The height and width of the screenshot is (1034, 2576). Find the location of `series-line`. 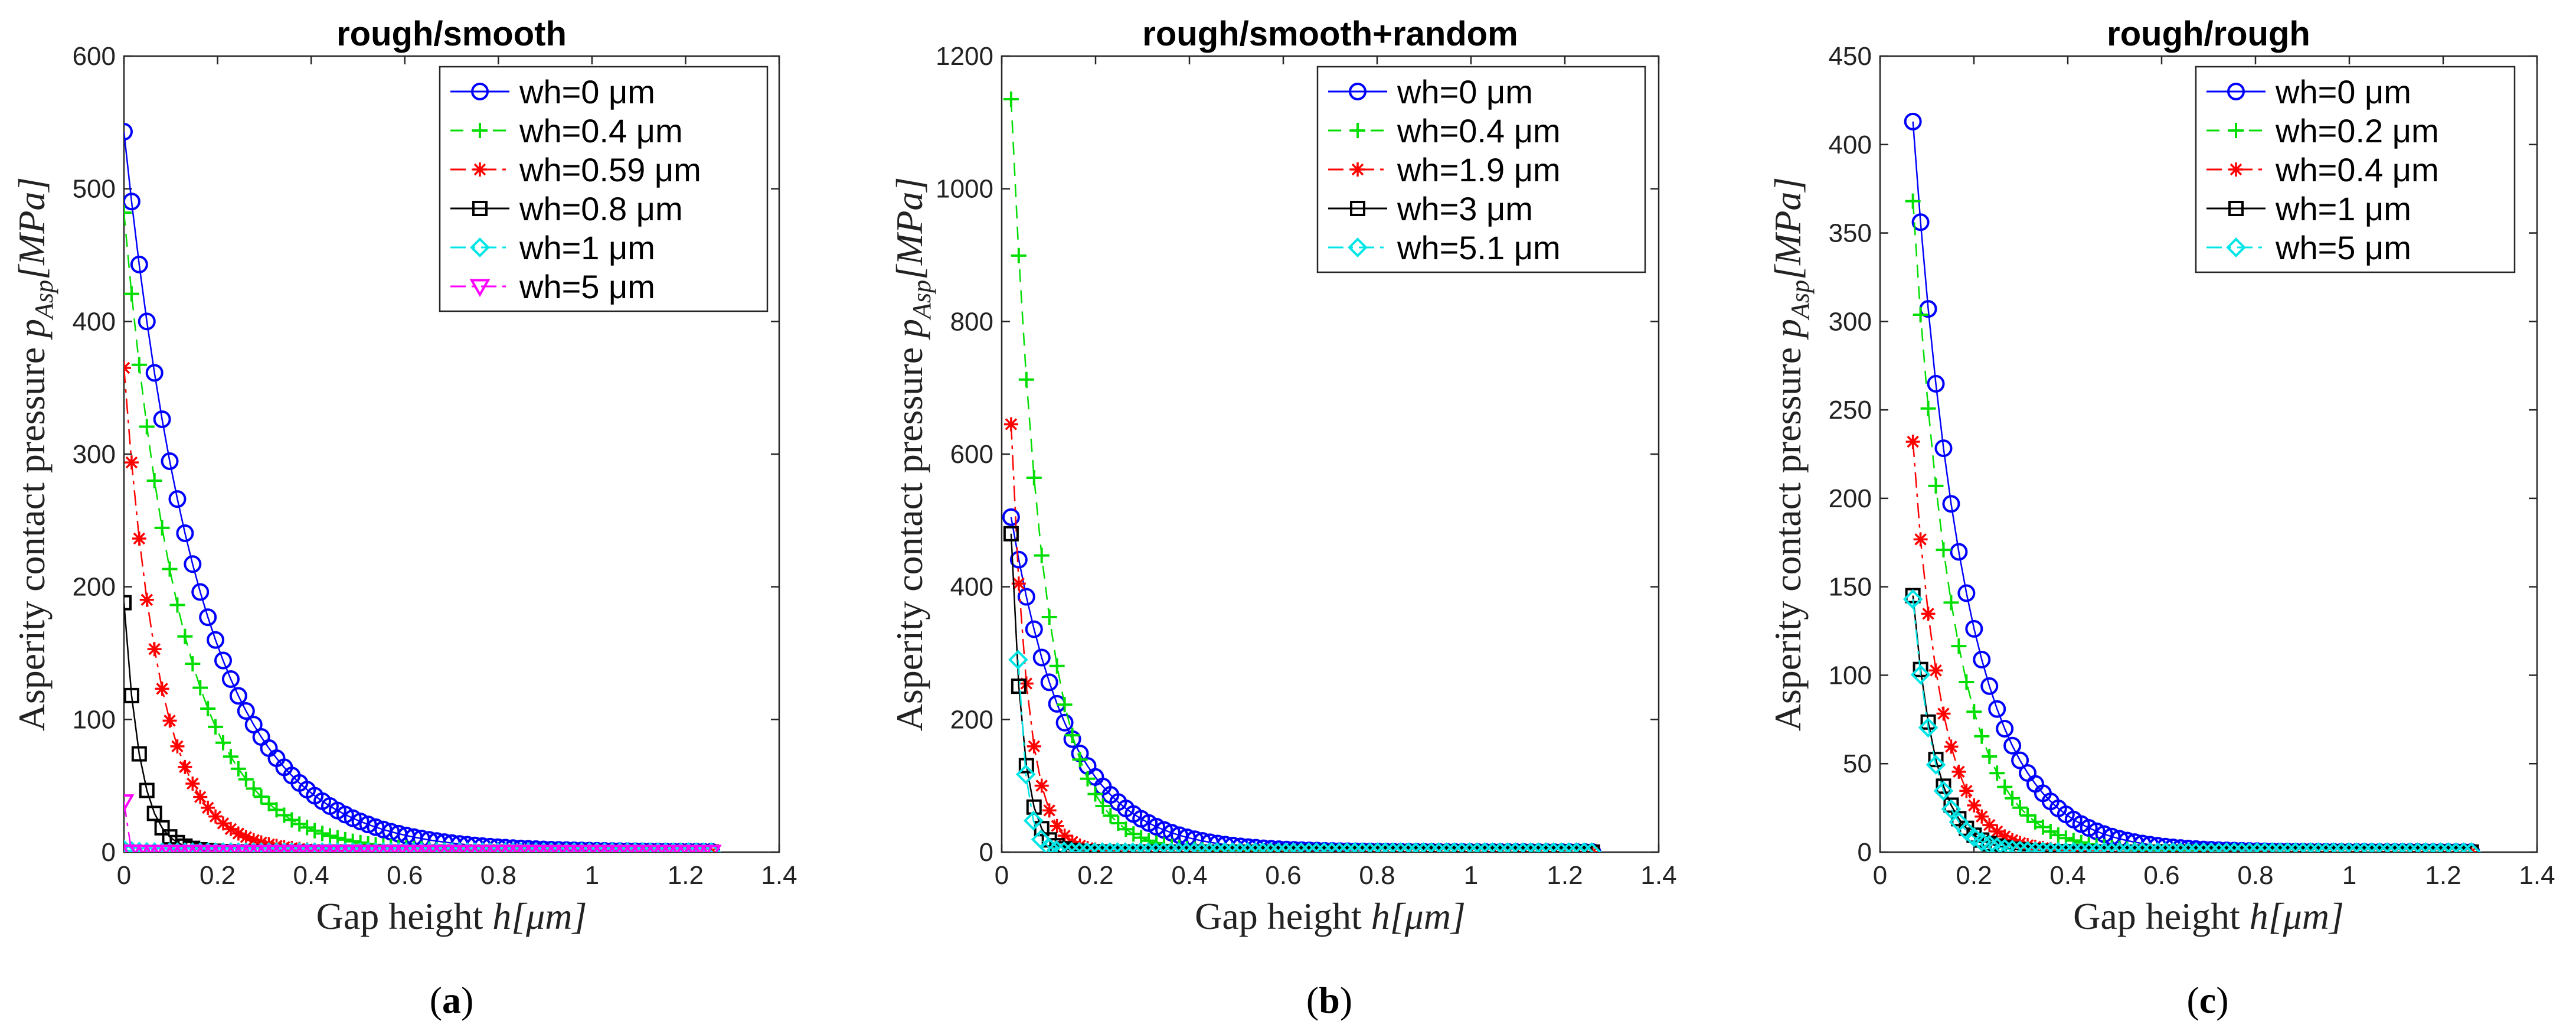

series-line is located at coordinates (2192, 526).